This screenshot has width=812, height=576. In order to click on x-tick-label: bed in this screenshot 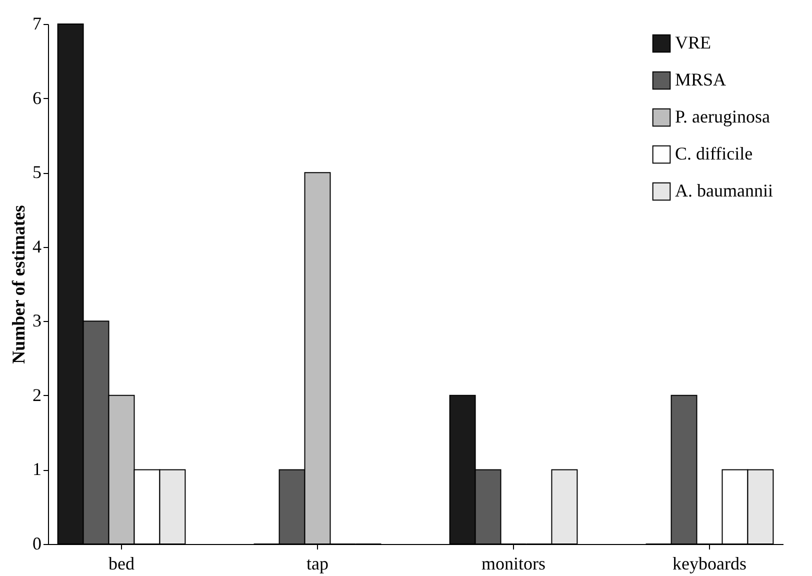, I will do `click(121, 564)`.